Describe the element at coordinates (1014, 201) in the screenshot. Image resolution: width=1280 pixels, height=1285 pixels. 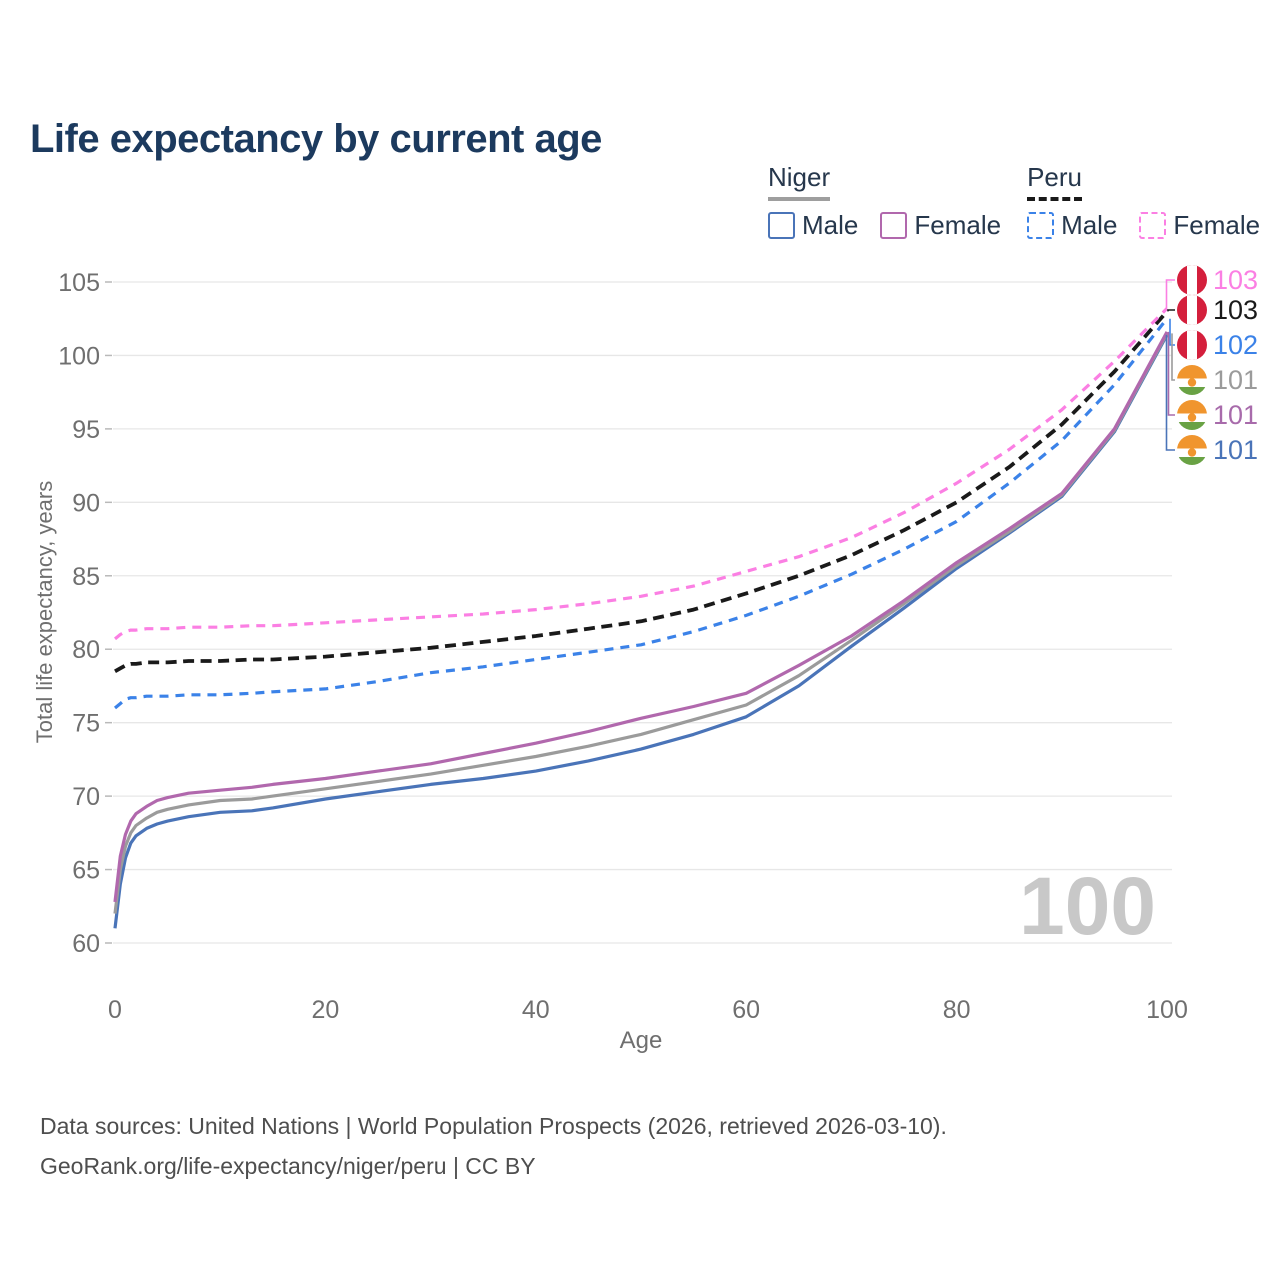
I see `legend: Niger Male Female Peru Male` at that location.